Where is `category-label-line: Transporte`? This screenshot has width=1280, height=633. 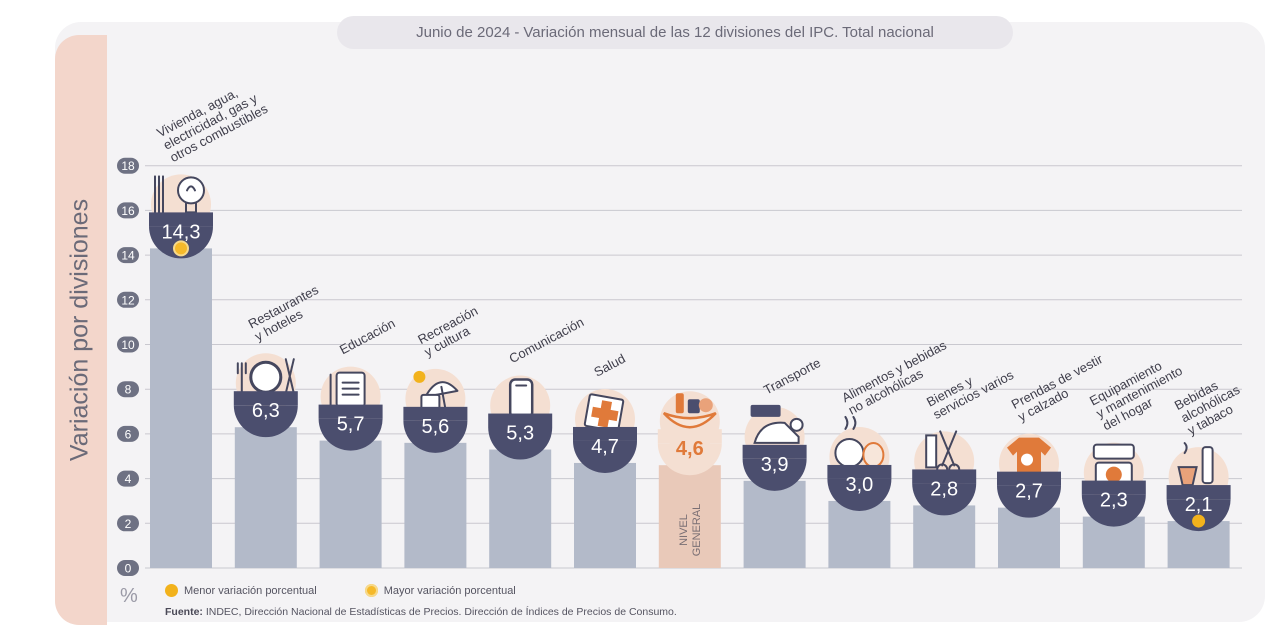
category-label-line: Transporte is located at coordinates (792, 376).